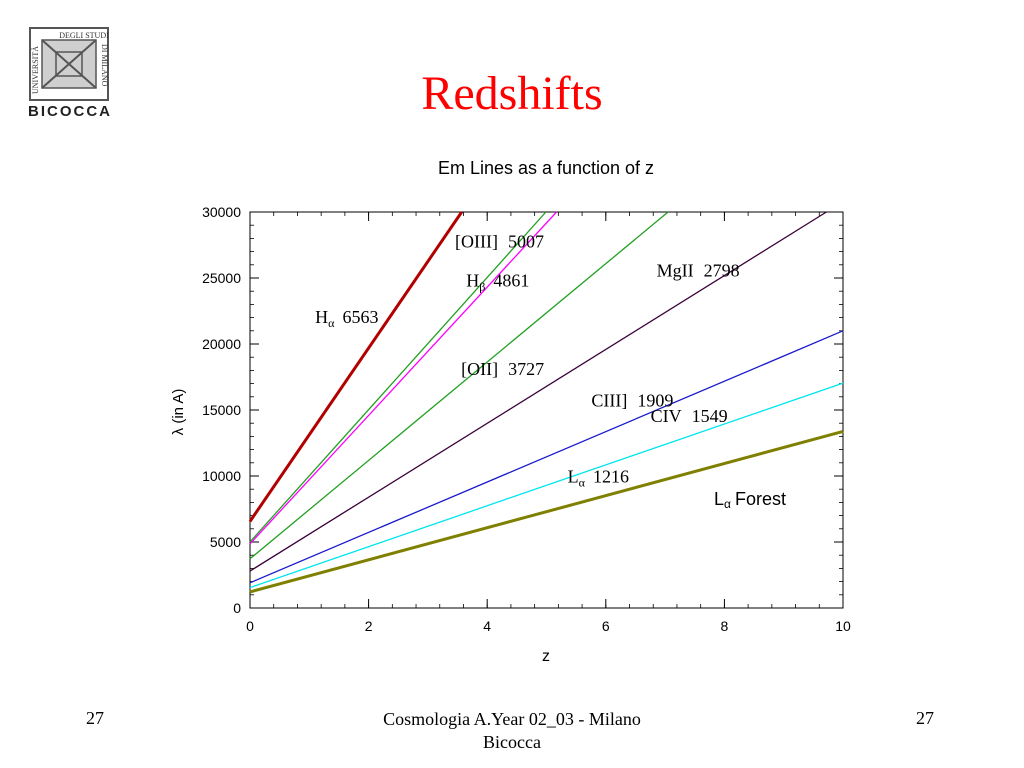 The height and width of the screenshot is (768, 1024). Describe the element at coordinates (476, 242) in the screenshot. I see `series-label-name: [OIII]` at that location.